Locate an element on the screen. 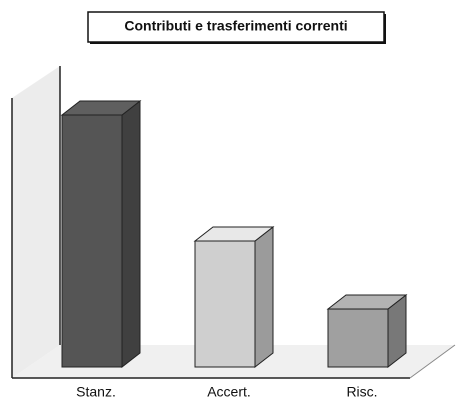 The height and width of the screenshot is (403, 457). chart-title: Contributi e trasferimenti correnti is located at coordinates (235, 26).